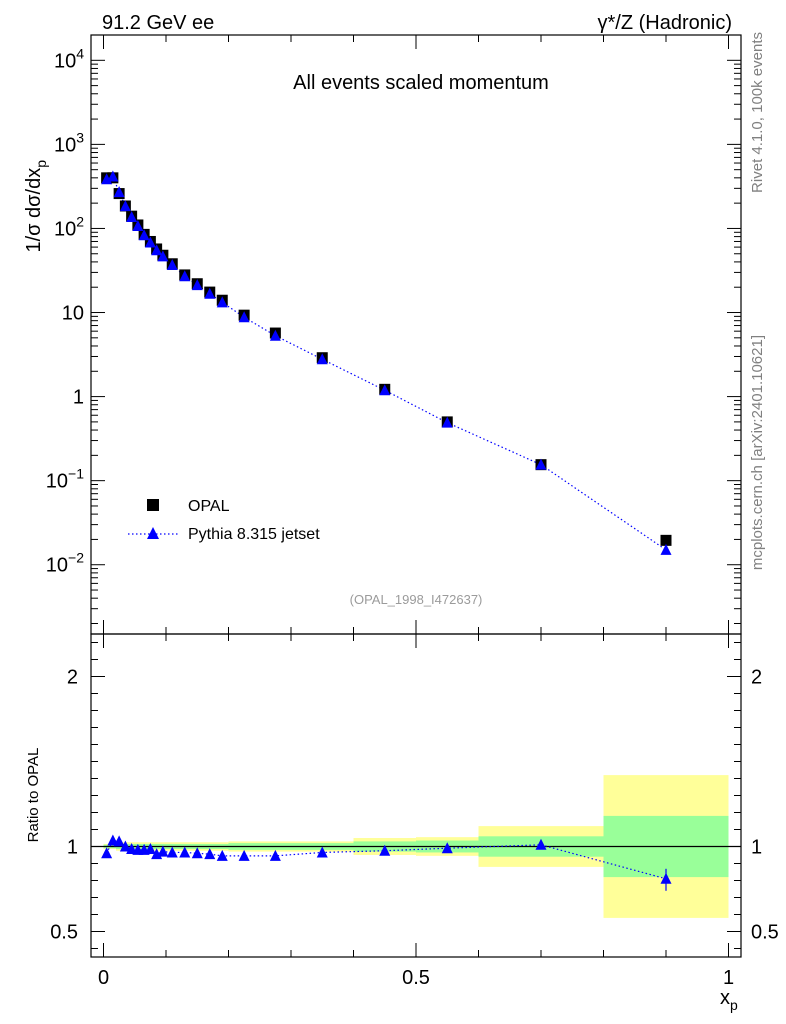  What do you see at coordinates (80, 53) in the screenshot?
I see `y-tick-label-exponent: 4` at bounding box center [80, 53].